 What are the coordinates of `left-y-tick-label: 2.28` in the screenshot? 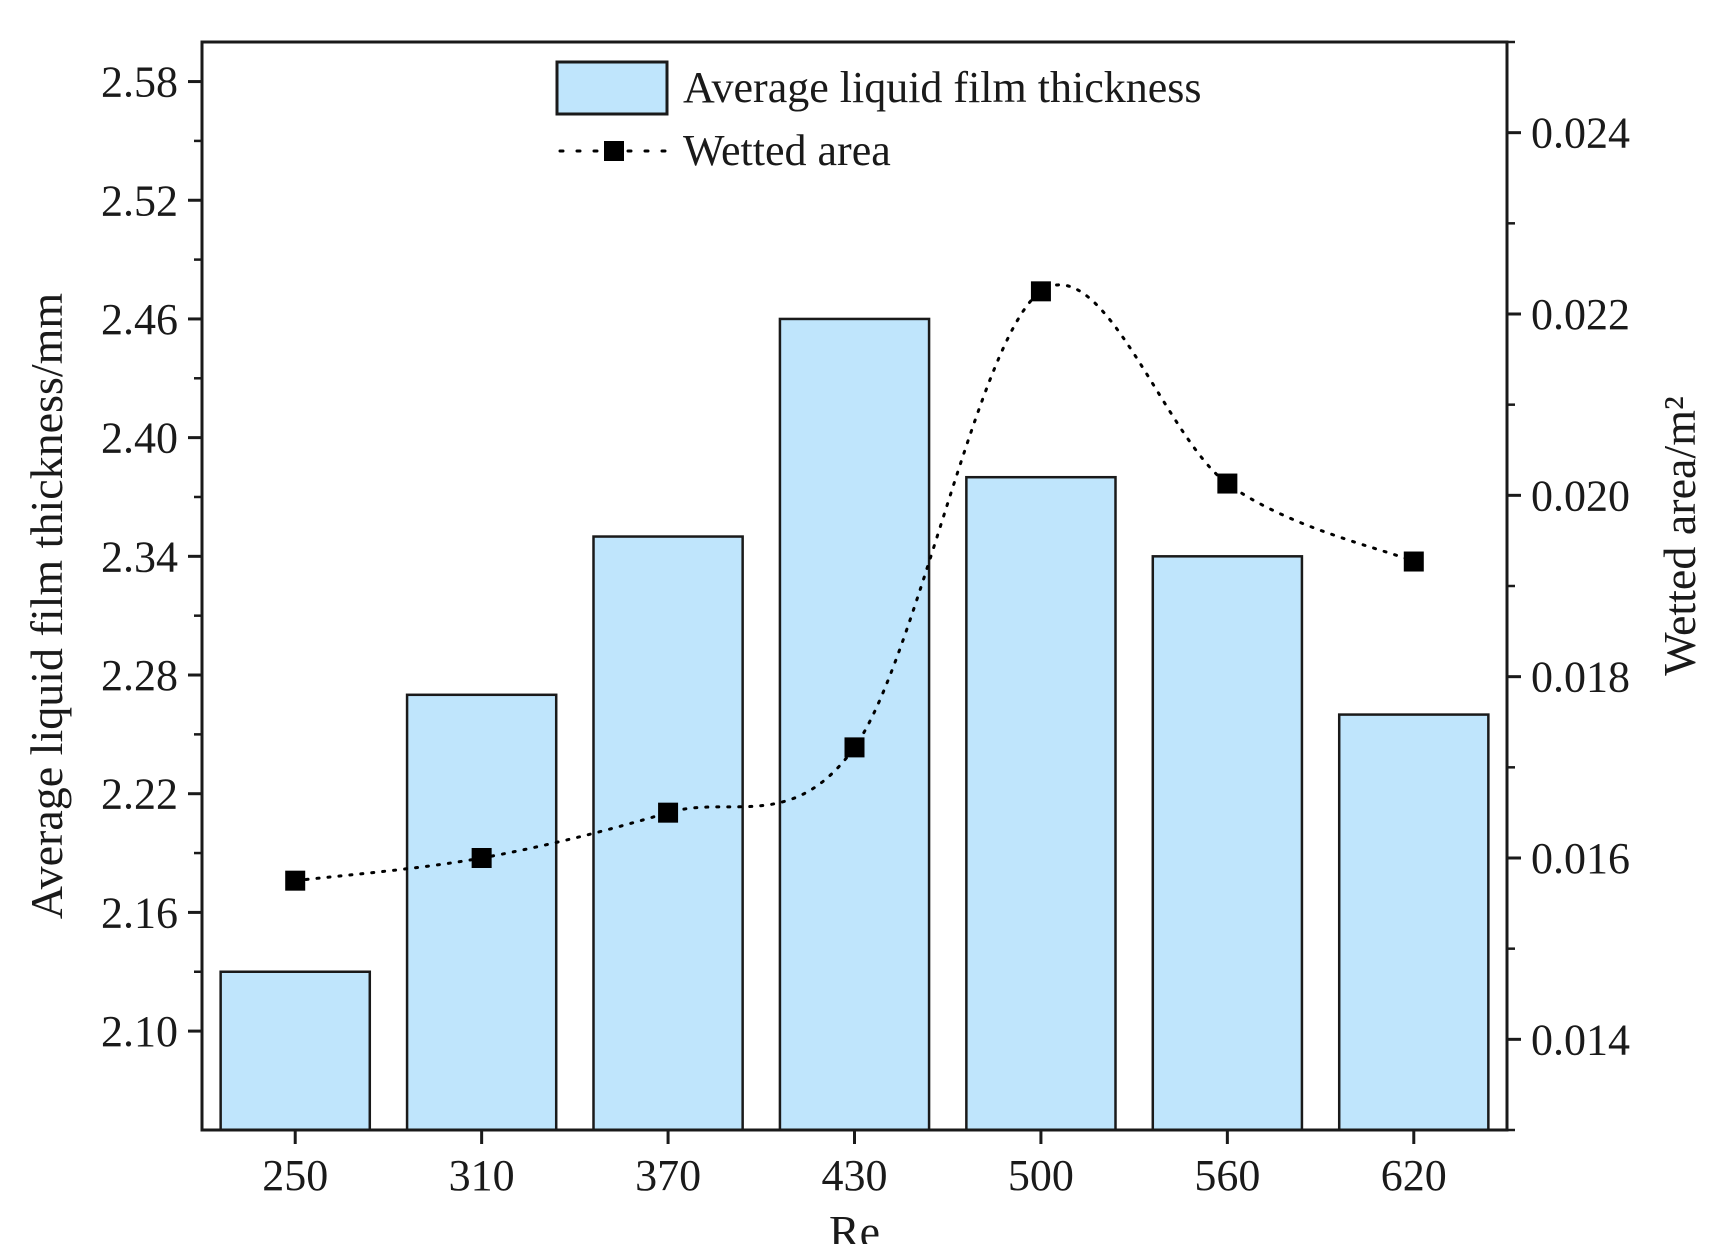 It's located at (139, 675).